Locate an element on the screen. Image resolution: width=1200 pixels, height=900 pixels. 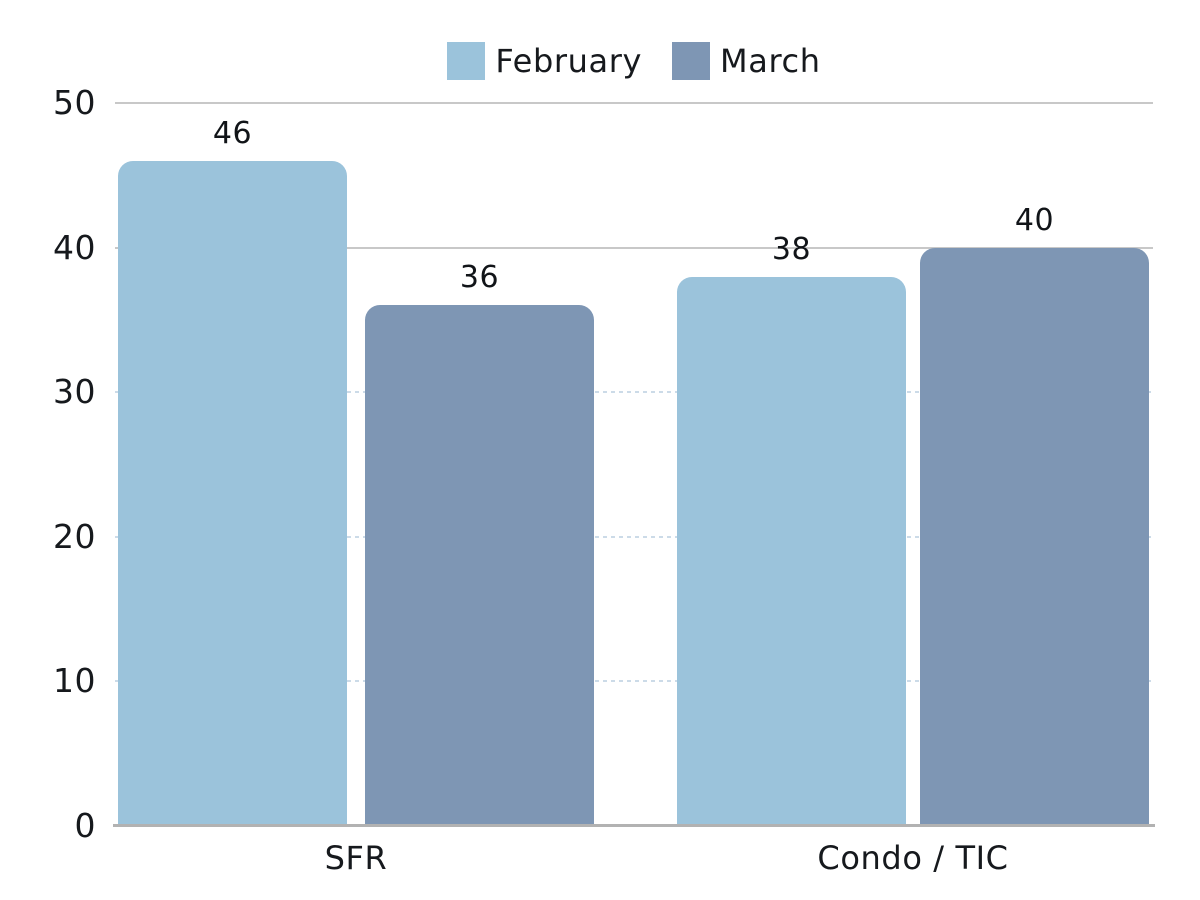
x-axis-line is located at coordinates (634, 825).